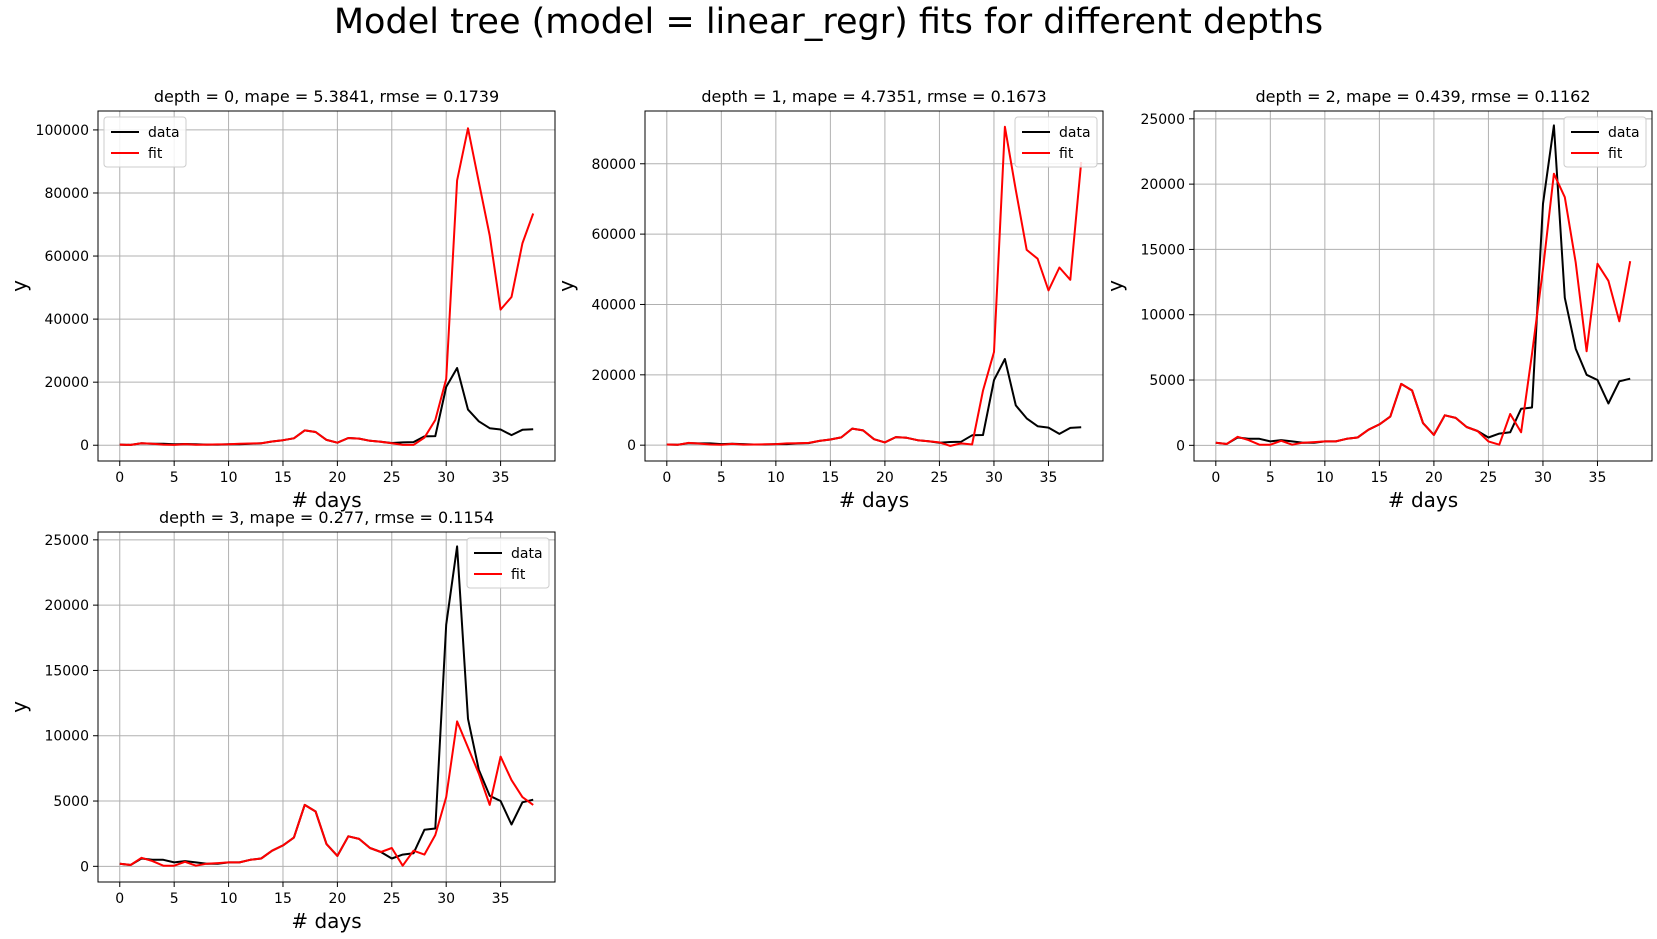 The image size is (1657, 939). What do you see at coordinates (1422, 96) in the screenshot?
I see `subplot-title: depth = 2, mape = 0.439, rmse = 0.1162` at bounding box center [1422, 96].